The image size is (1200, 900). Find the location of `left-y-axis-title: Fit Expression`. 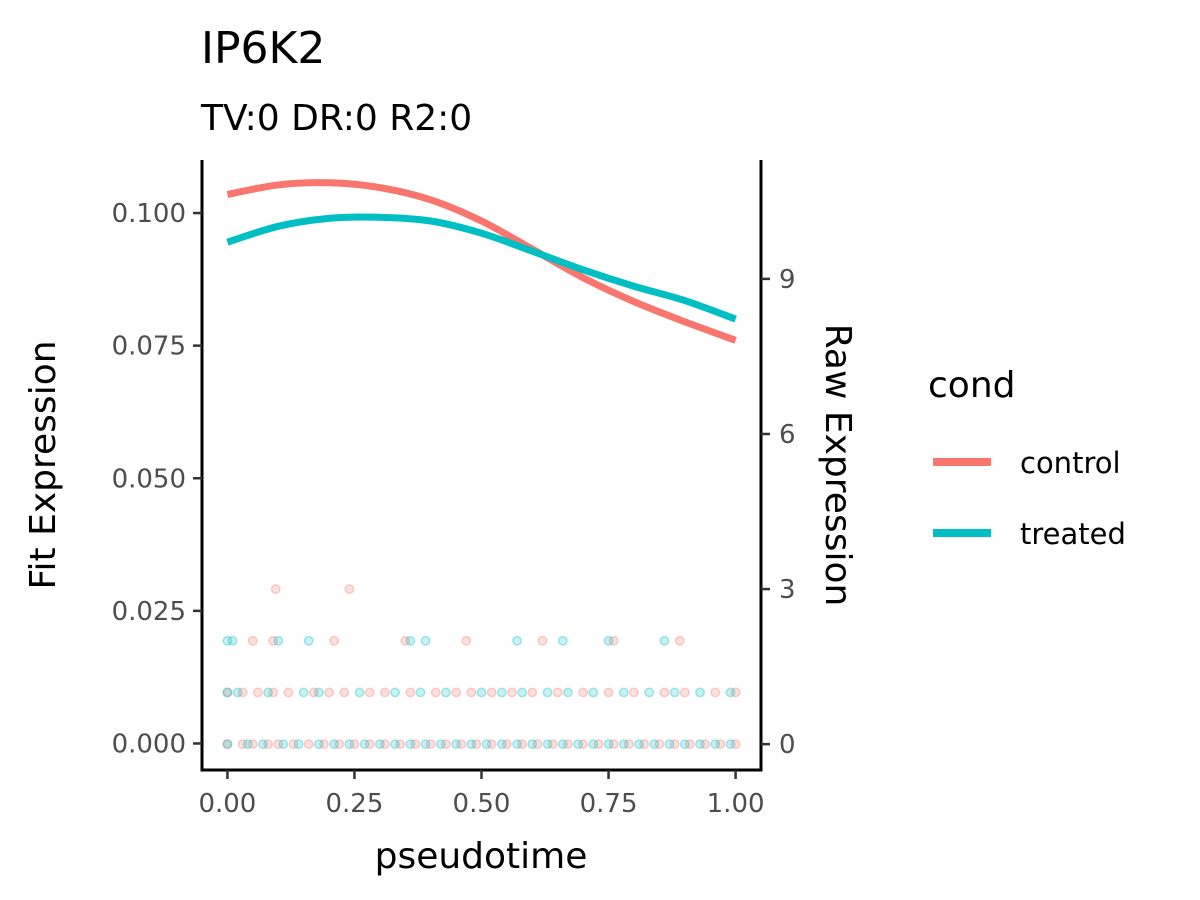

left-y-axis-title: Fit Expression is located at coordinates (43, 464).